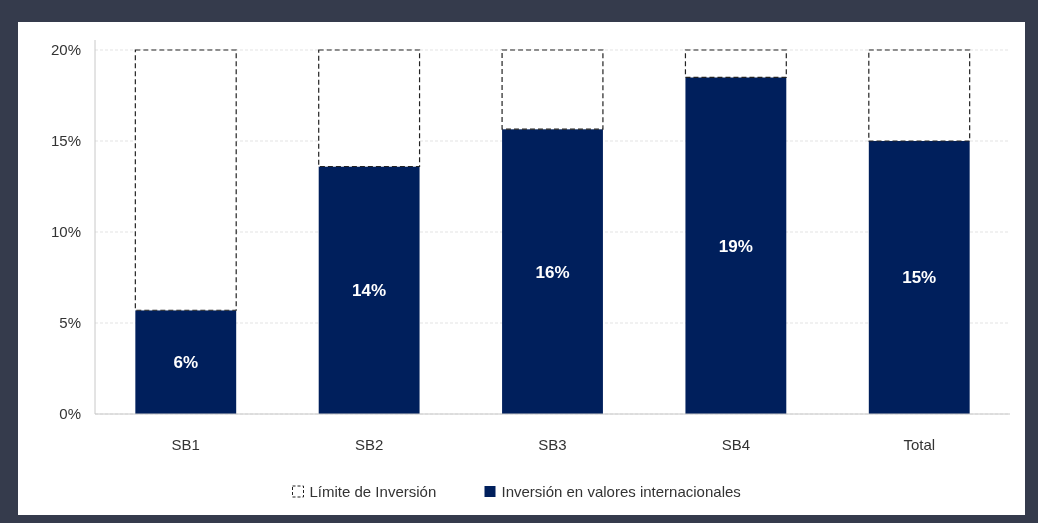 This screenshot has height=523, width=1038. Describe the element at coordinates (621, 492) in the screenshot. I see `legend-label: Inversión en valores internacionales` at that location.